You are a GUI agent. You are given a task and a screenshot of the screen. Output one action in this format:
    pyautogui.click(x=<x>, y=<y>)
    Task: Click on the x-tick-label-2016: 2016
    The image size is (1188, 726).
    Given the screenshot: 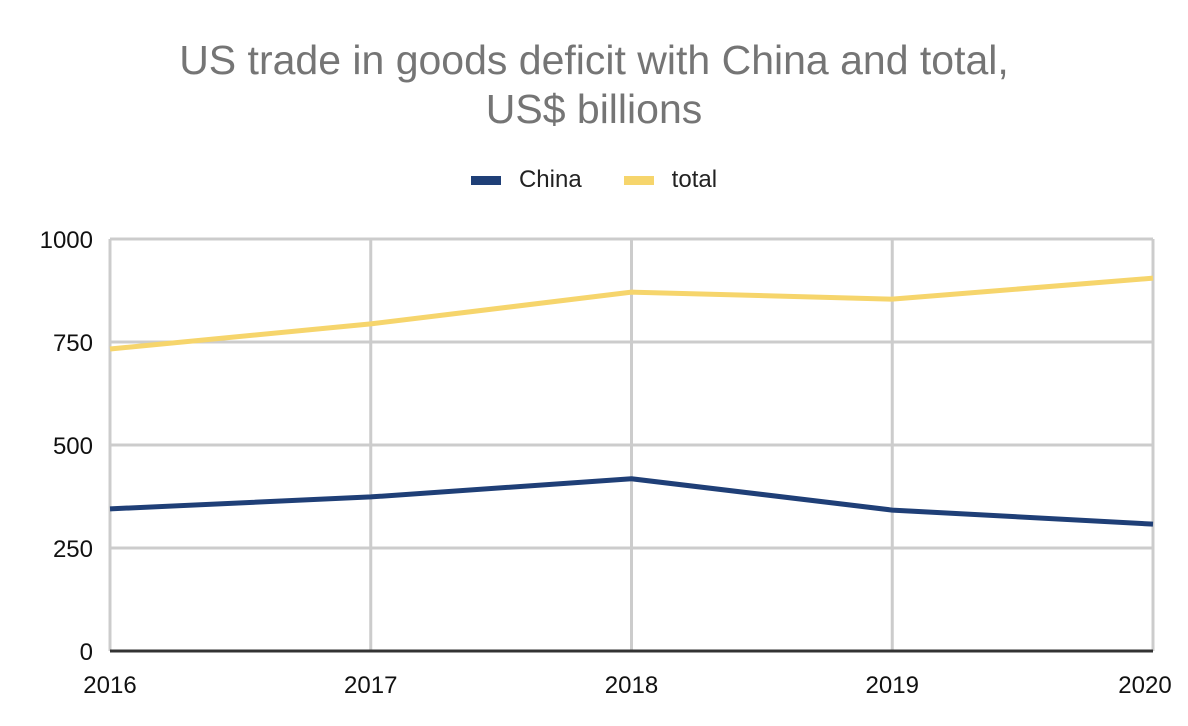 What is the action you would take?
    pyautogui.click(x=109, y=685)
    